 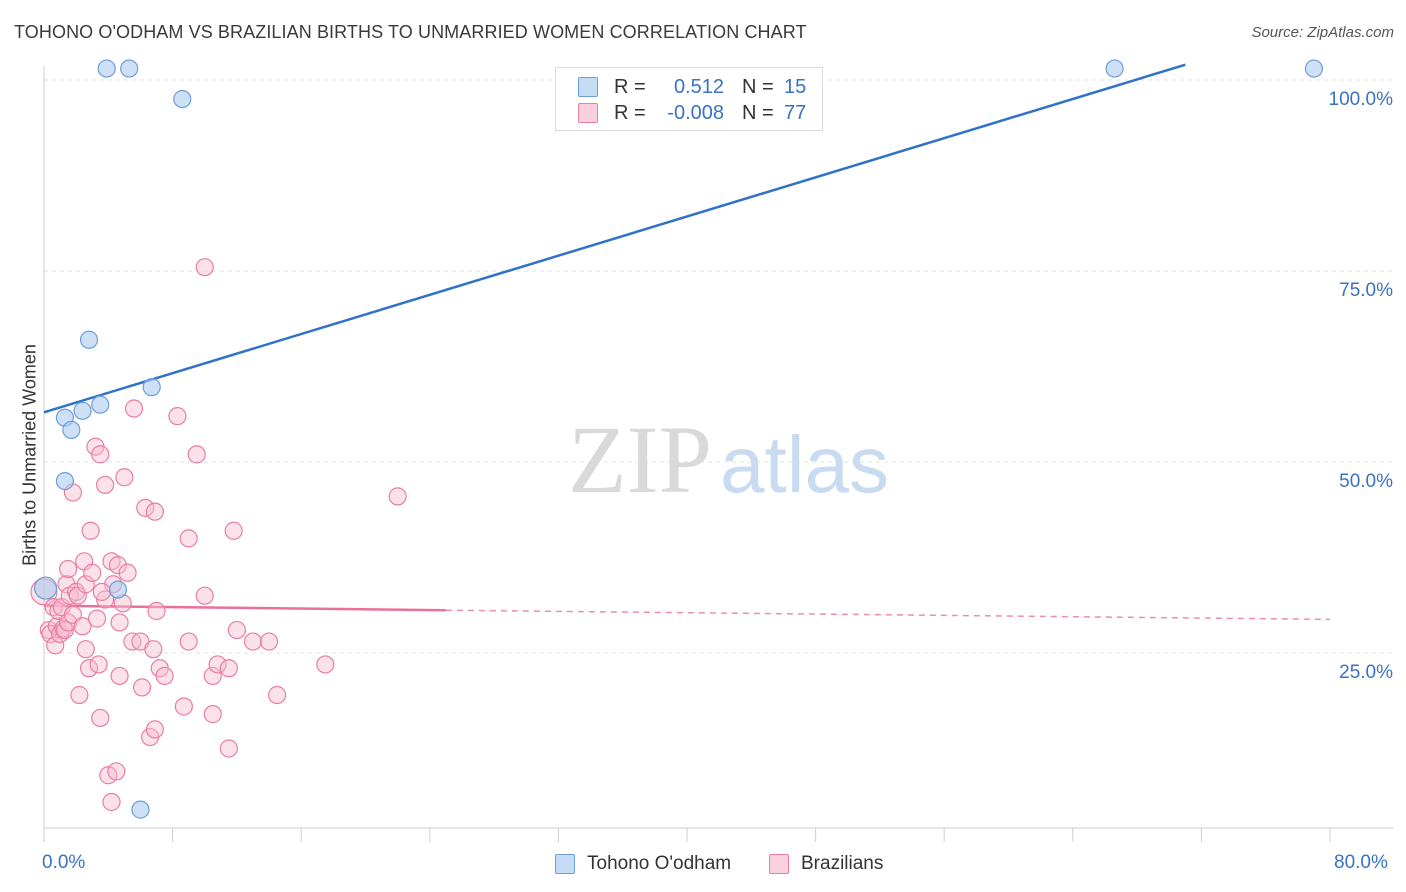 What do you see at coordinates (1361, 862) in the screenshot?
I see `x-axis-max-label: 80.0%` at bounding box center [1361, 862].